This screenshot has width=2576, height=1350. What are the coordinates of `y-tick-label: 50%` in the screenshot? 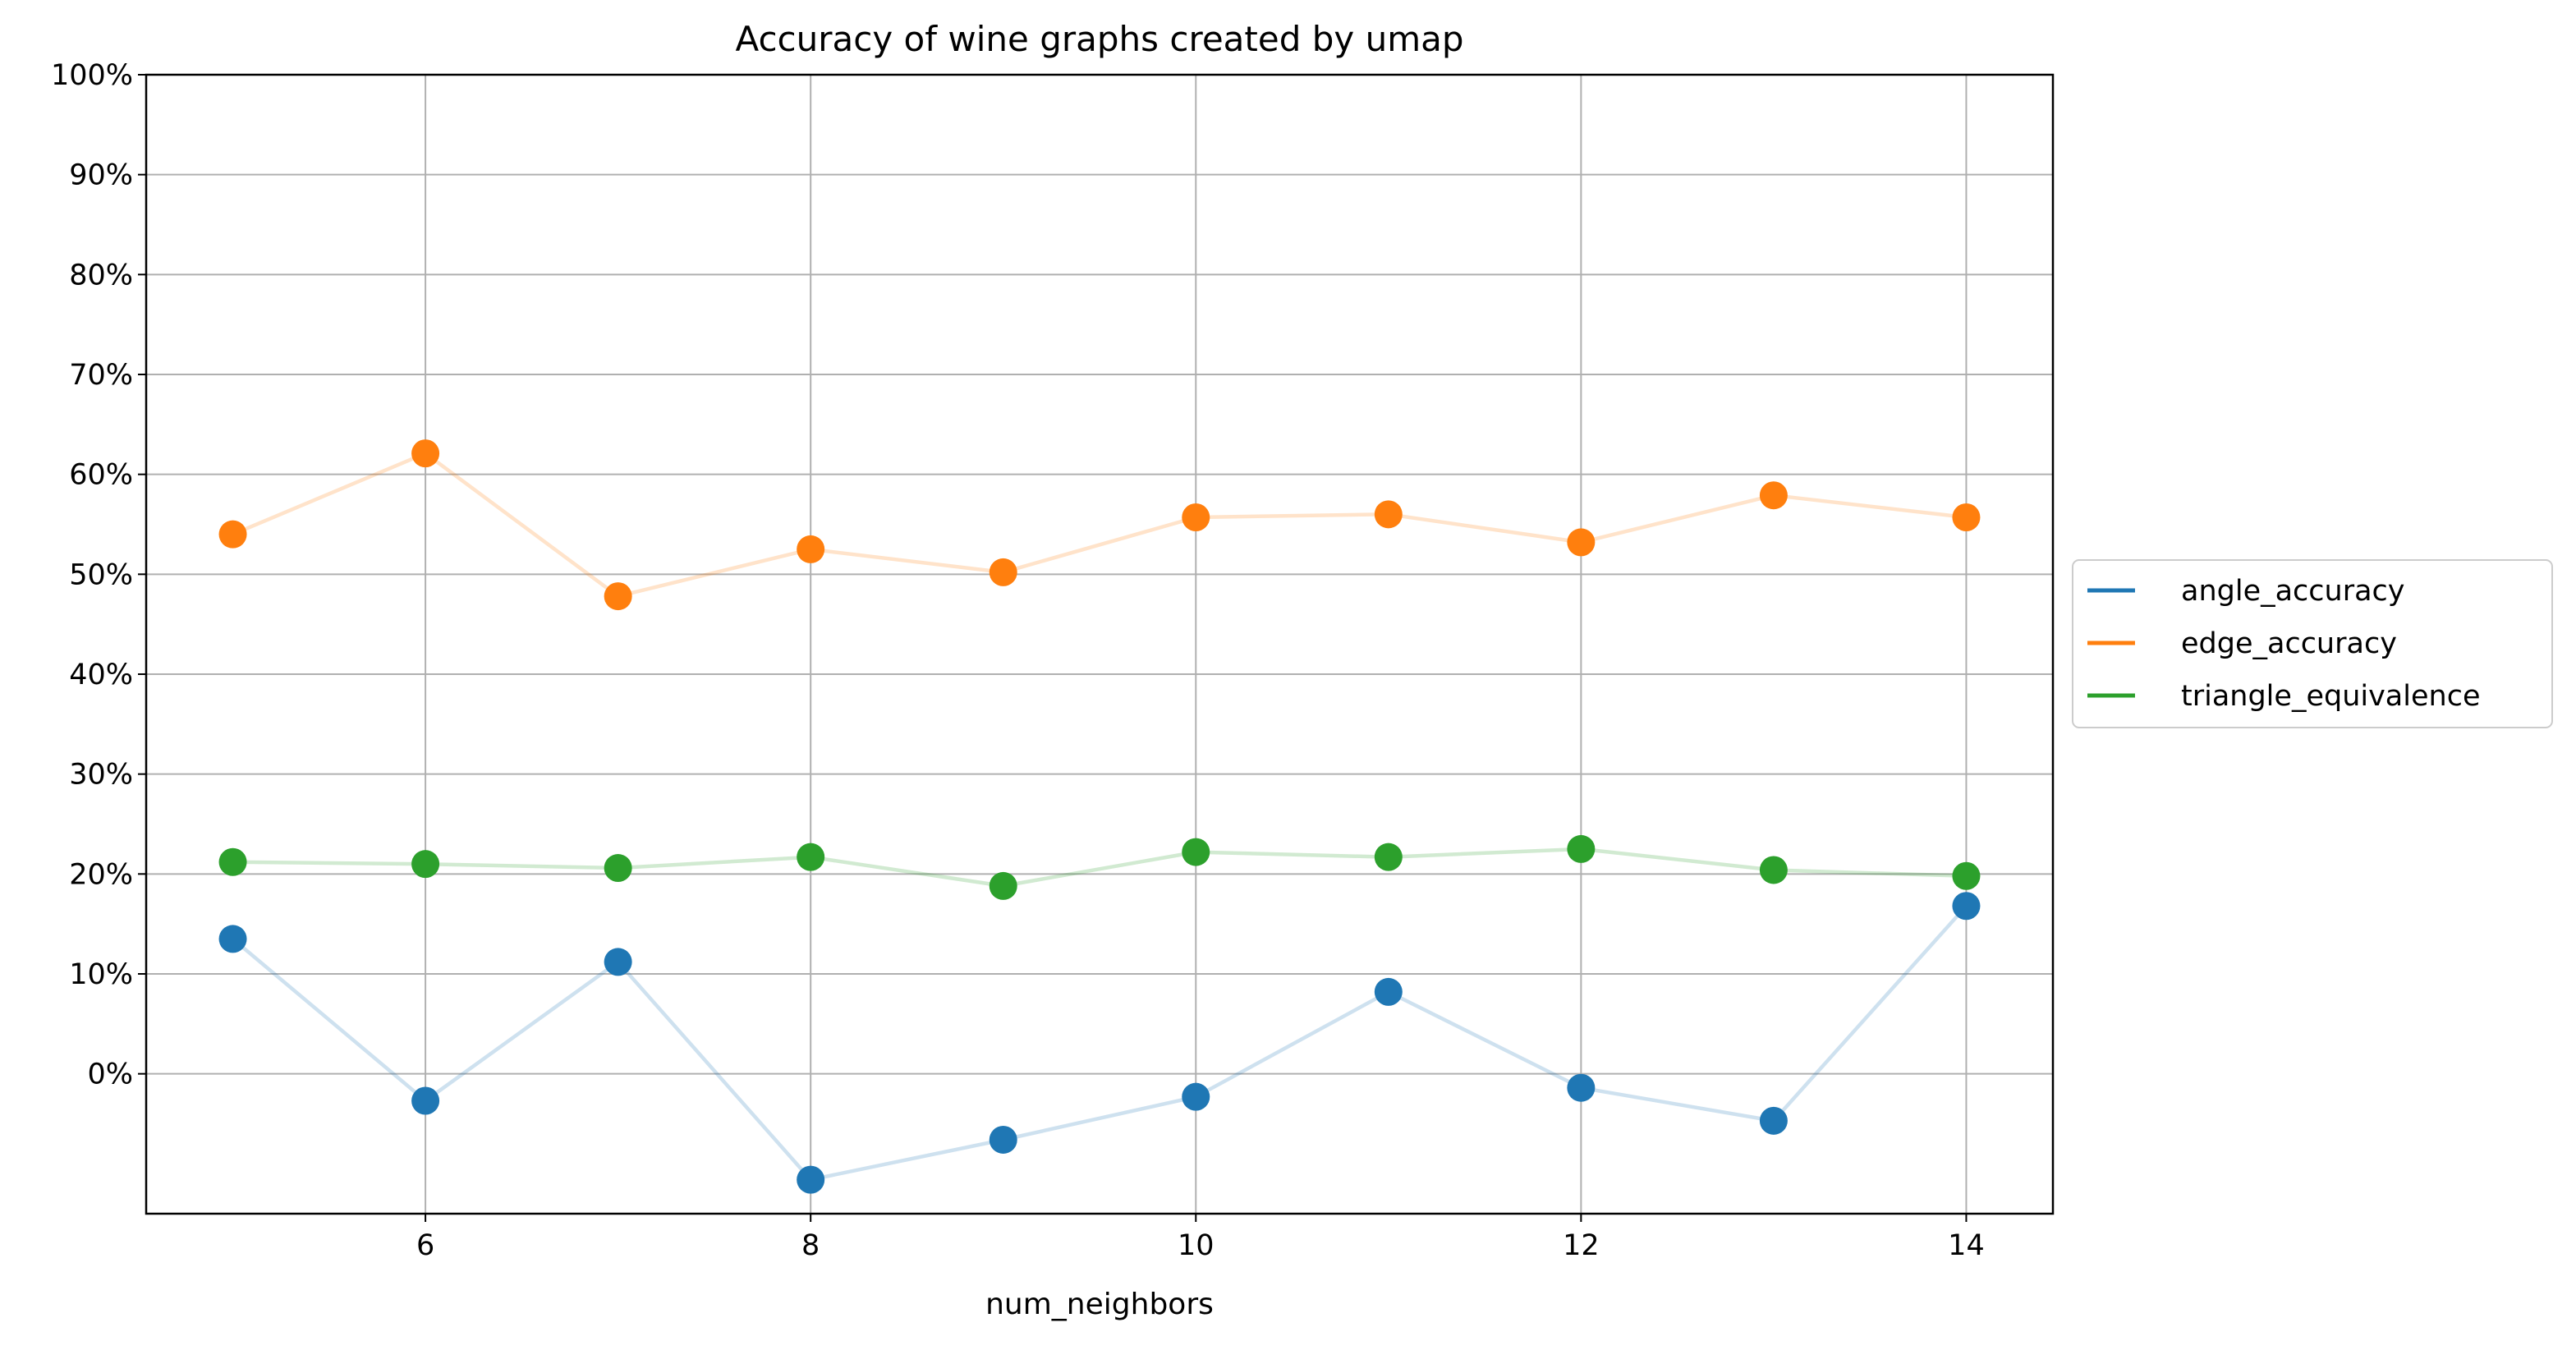 It's located at (101, 574).